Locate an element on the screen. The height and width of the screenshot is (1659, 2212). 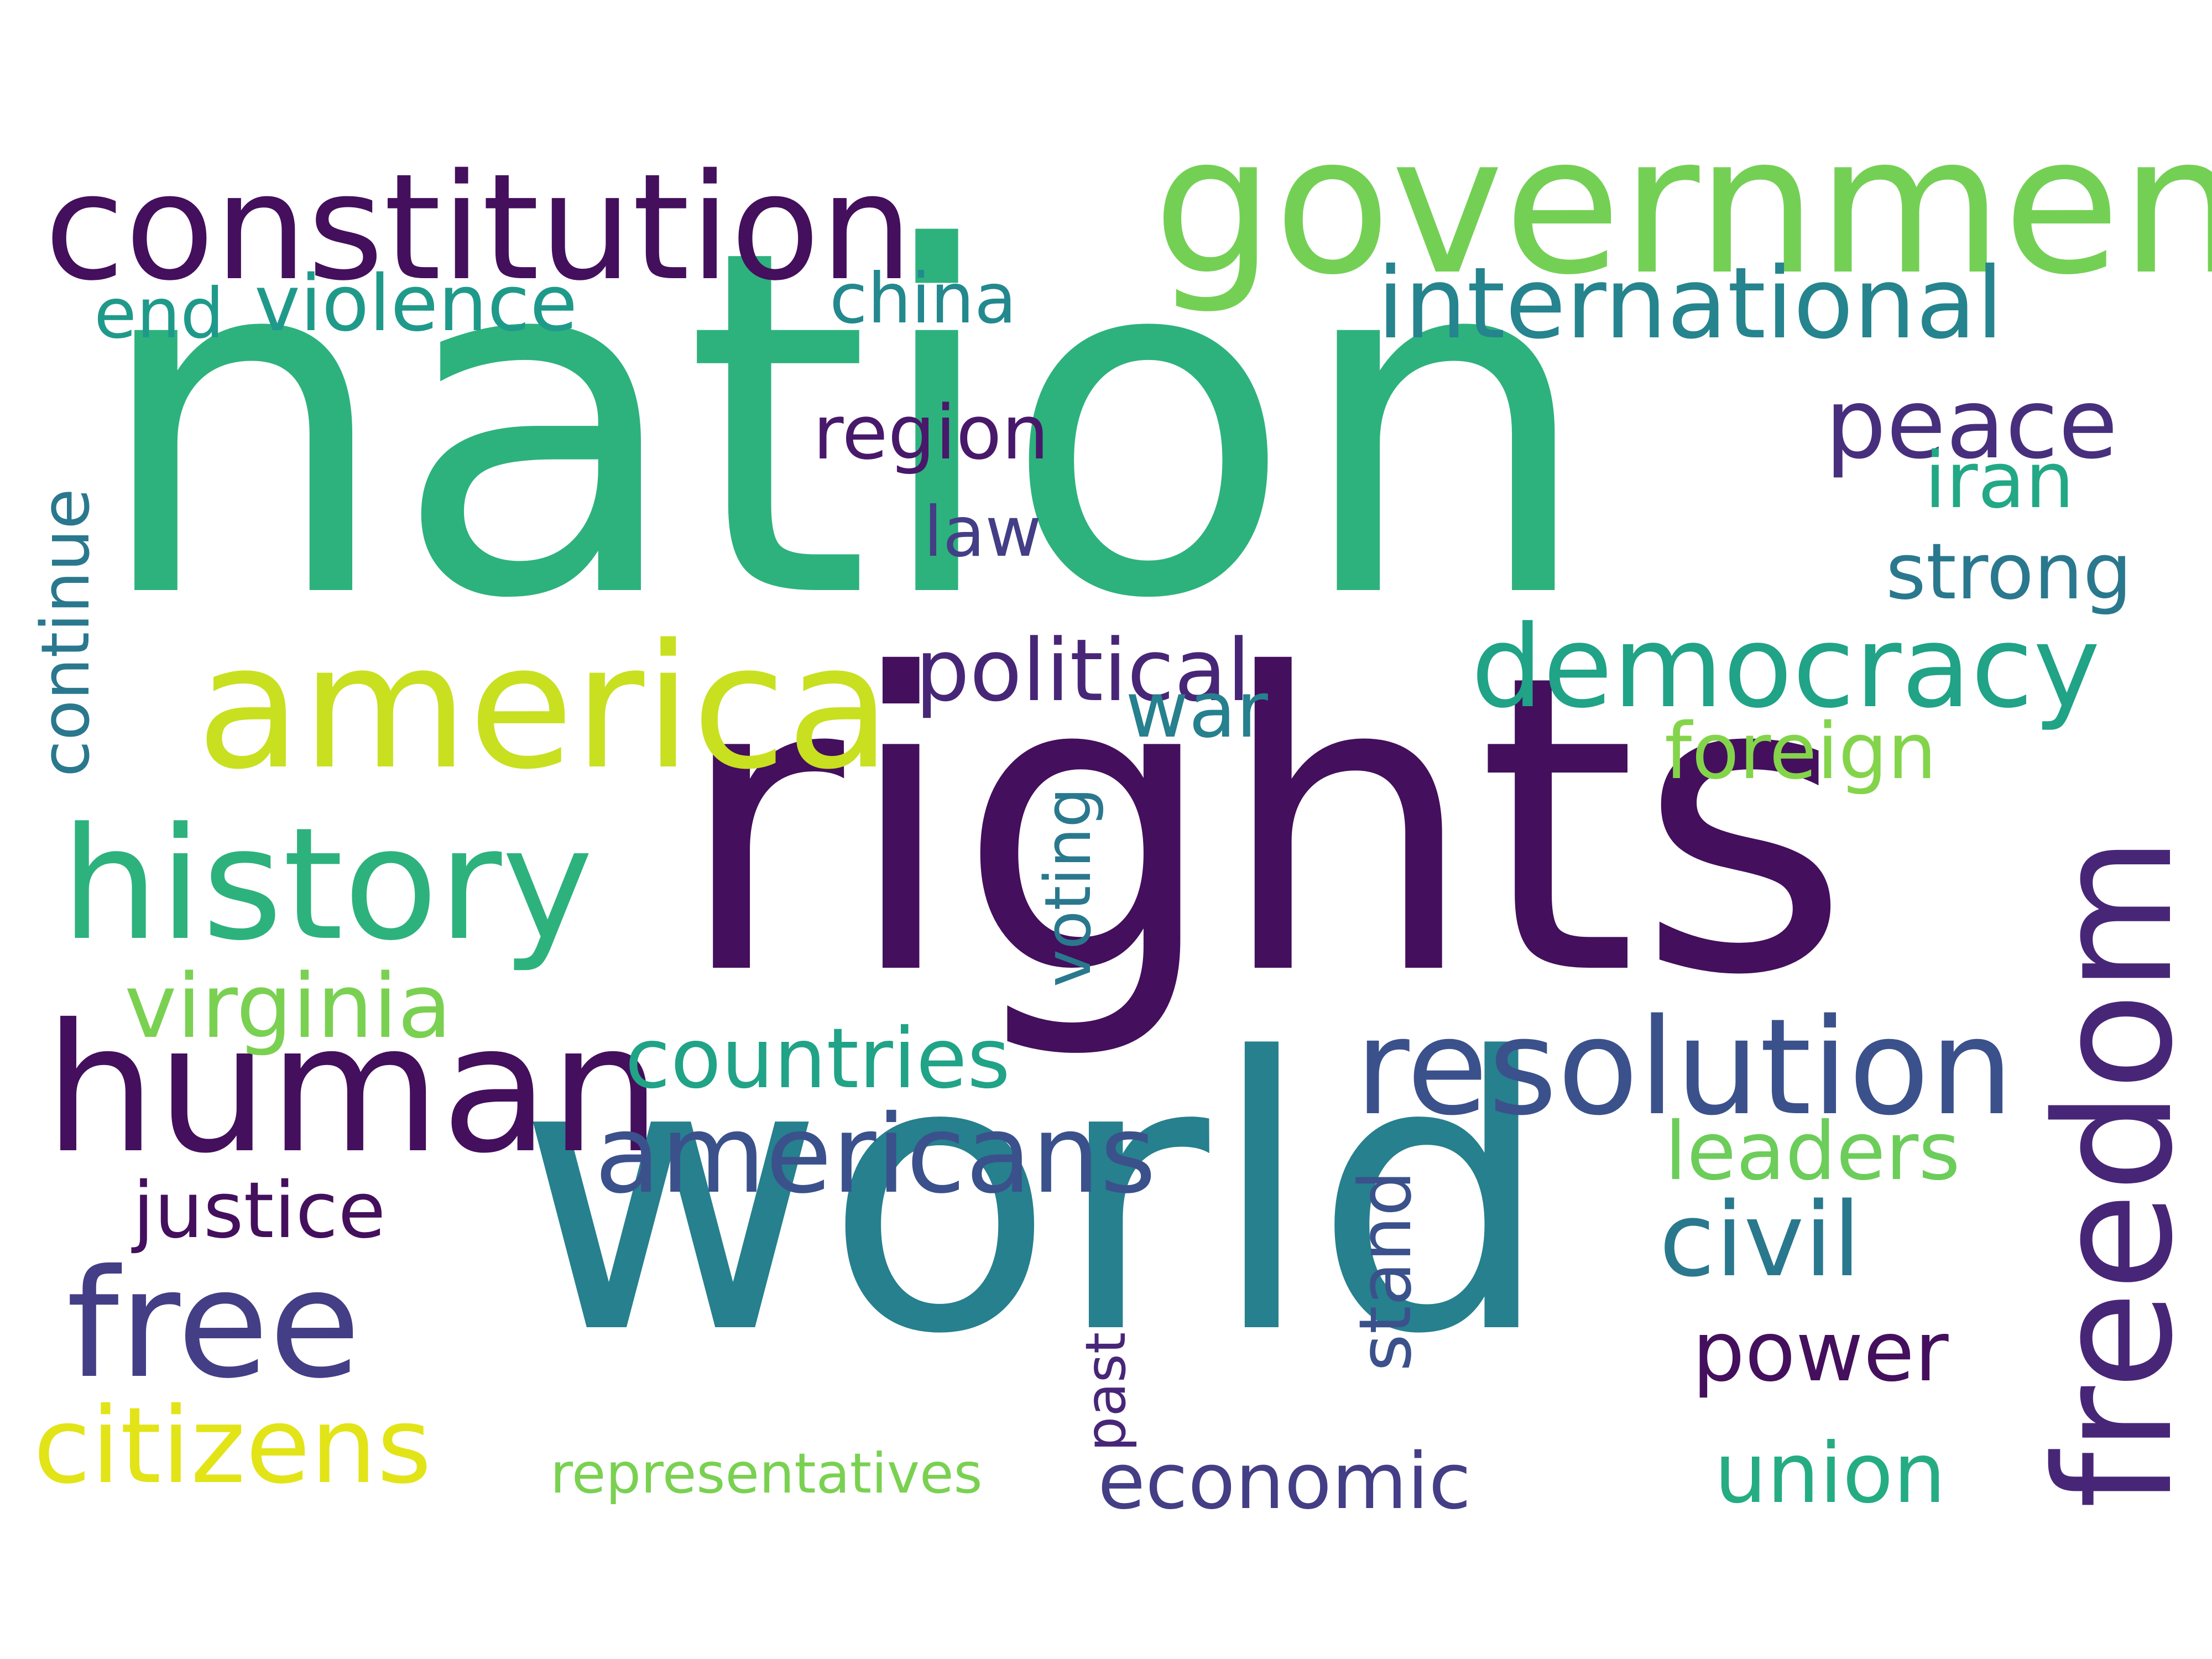
word-civil: civil is located at coordinates (1760, 1240).